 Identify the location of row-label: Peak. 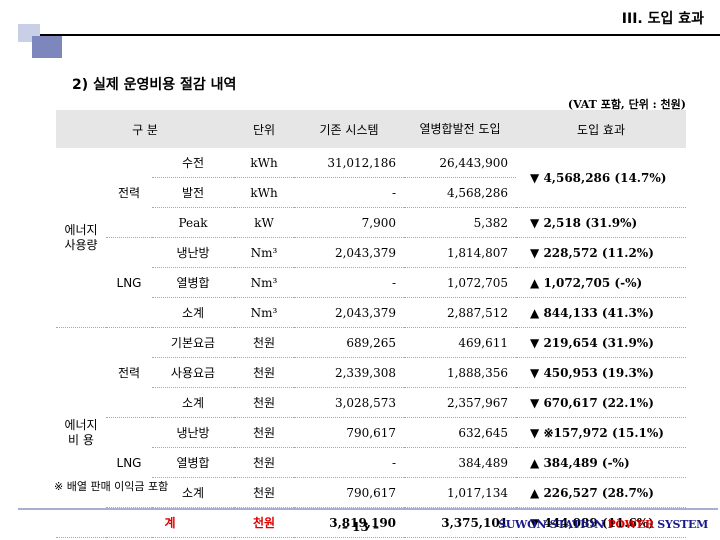
(193, 222).